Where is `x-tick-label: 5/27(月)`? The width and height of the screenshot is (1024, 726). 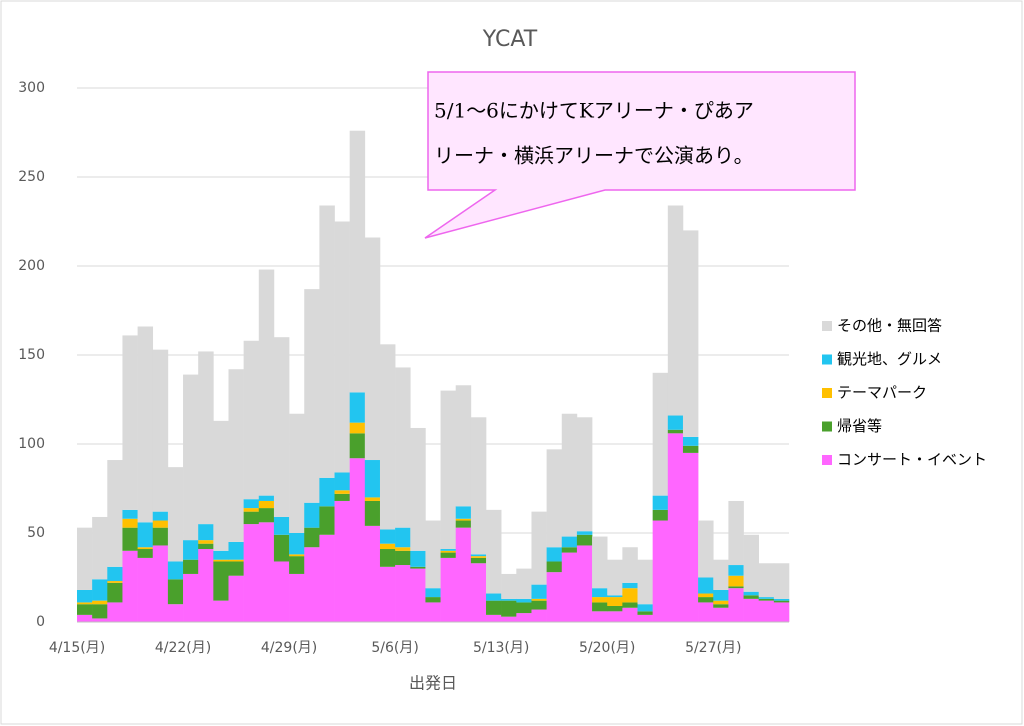 x-tick-label: 5/27(月) is located at coordinates (713, 648).